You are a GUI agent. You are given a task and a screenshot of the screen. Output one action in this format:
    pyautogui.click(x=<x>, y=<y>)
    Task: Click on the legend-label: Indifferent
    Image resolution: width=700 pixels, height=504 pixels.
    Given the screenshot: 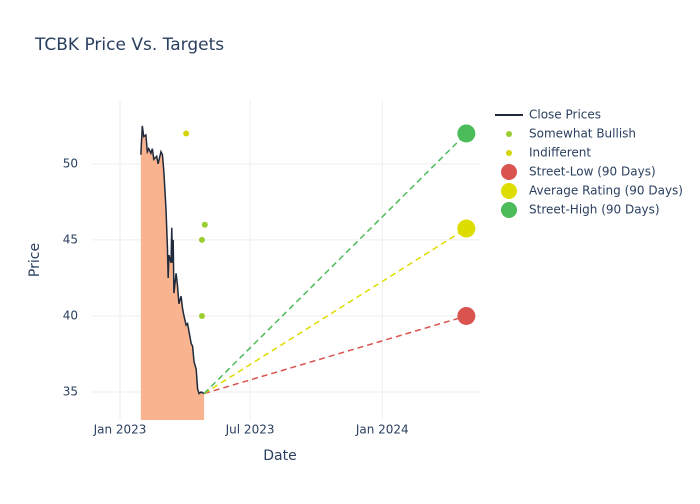 What is the action you would take?
    pyautogui.click(x=560, y=153)
    